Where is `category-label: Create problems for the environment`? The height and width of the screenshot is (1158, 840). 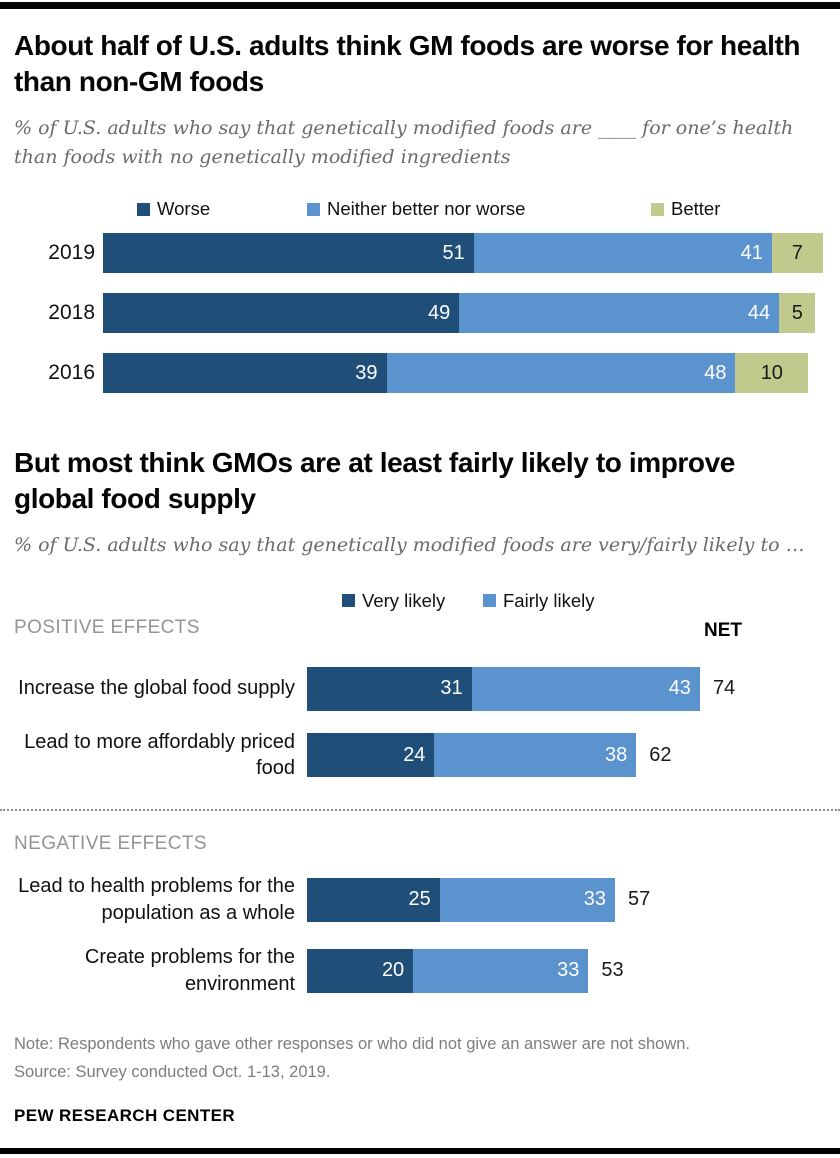 category-label: Create problems for the environment is located at coordinates (189, 970).